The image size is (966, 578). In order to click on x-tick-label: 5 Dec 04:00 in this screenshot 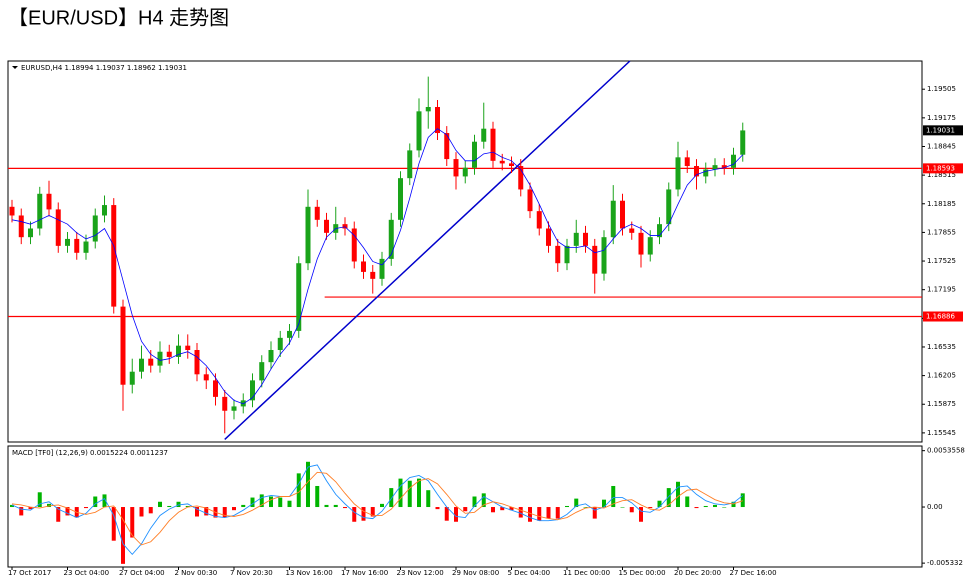, I will do `click(529, 573)`.